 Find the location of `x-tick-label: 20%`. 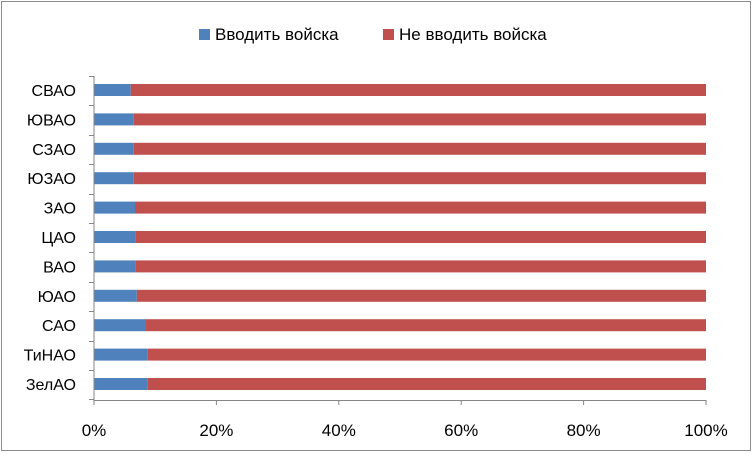

x-tick-label: 20% is located at coordinates (216, 430).